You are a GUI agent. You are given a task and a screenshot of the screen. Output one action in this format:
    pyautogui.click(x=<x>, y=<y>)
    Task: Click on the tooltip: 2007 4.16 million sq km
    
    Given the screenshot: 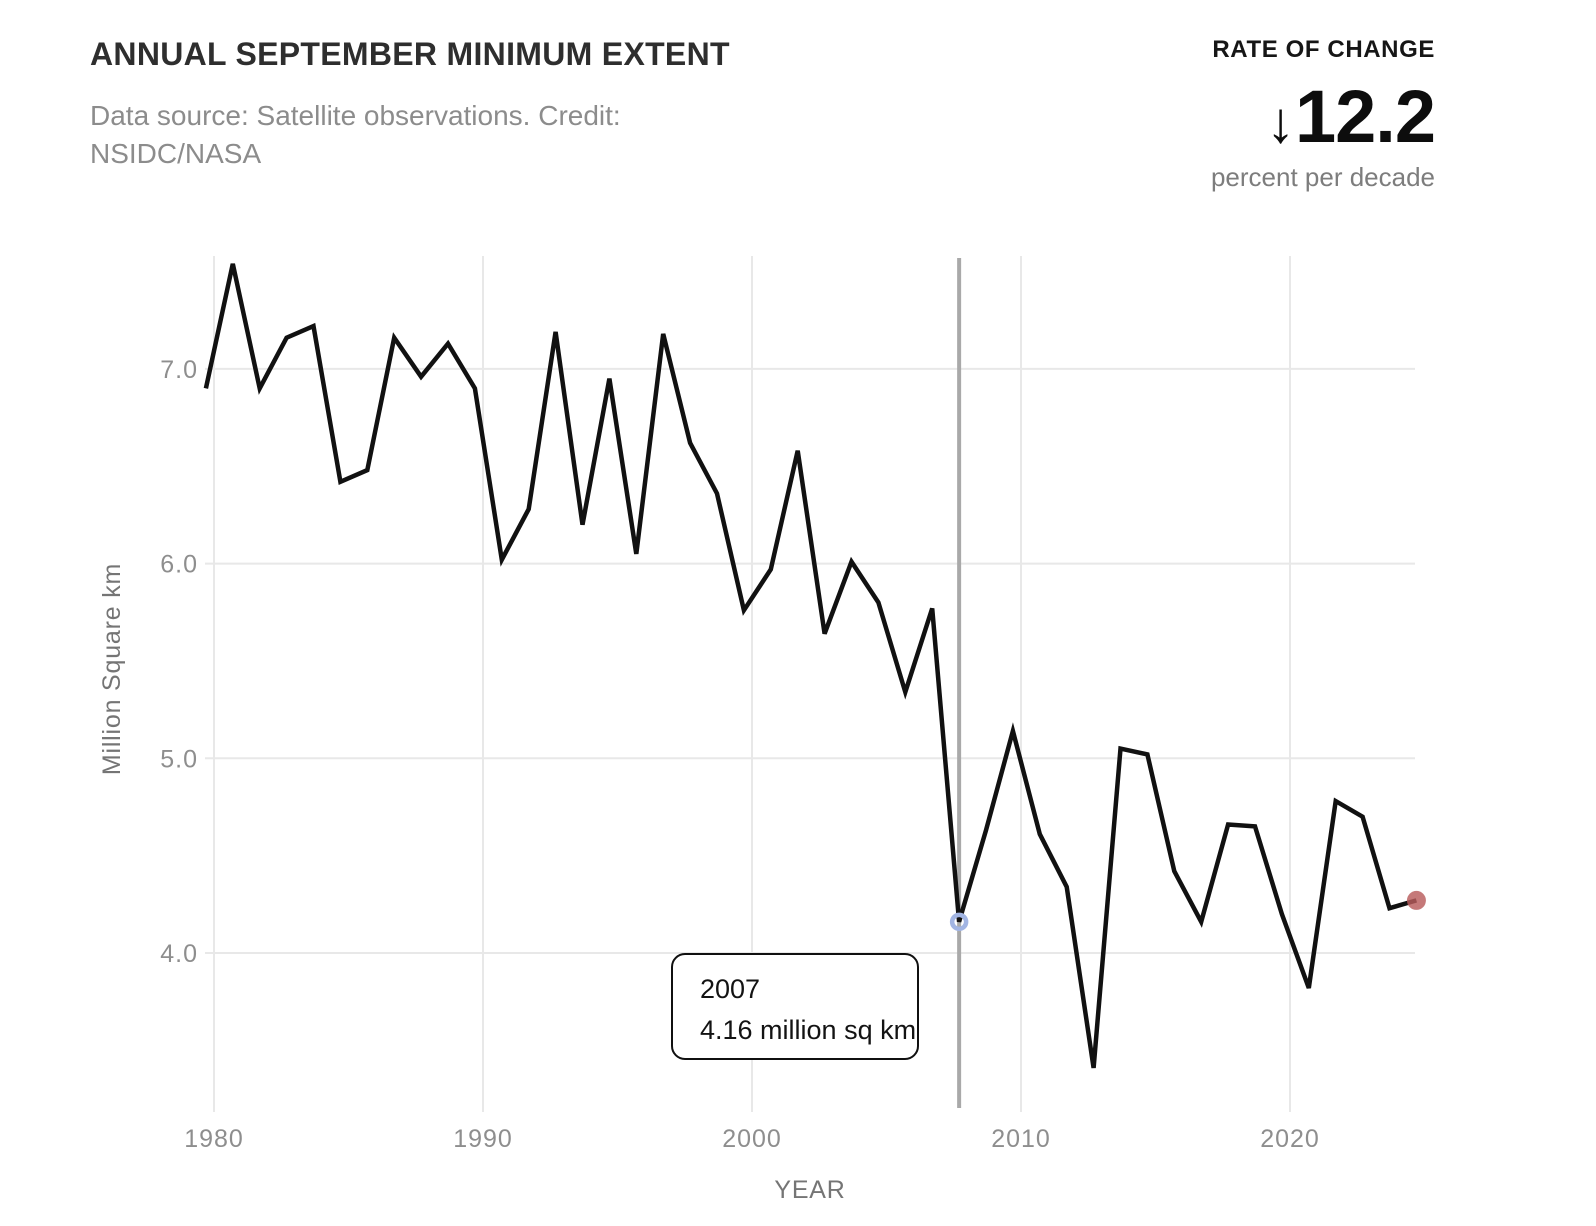 What is the action you would take?
    pyautogui.click(x=795, y=1006)
    